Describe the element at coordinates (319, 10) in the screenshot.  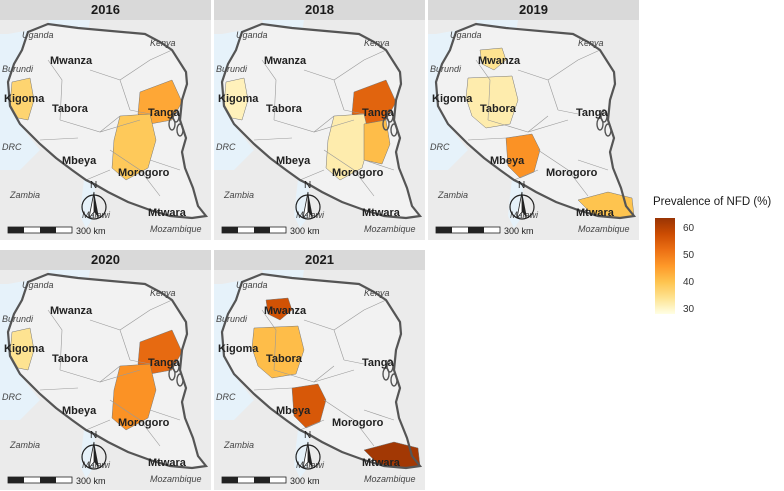
I see `panel-year-strip: 2018` at that location.